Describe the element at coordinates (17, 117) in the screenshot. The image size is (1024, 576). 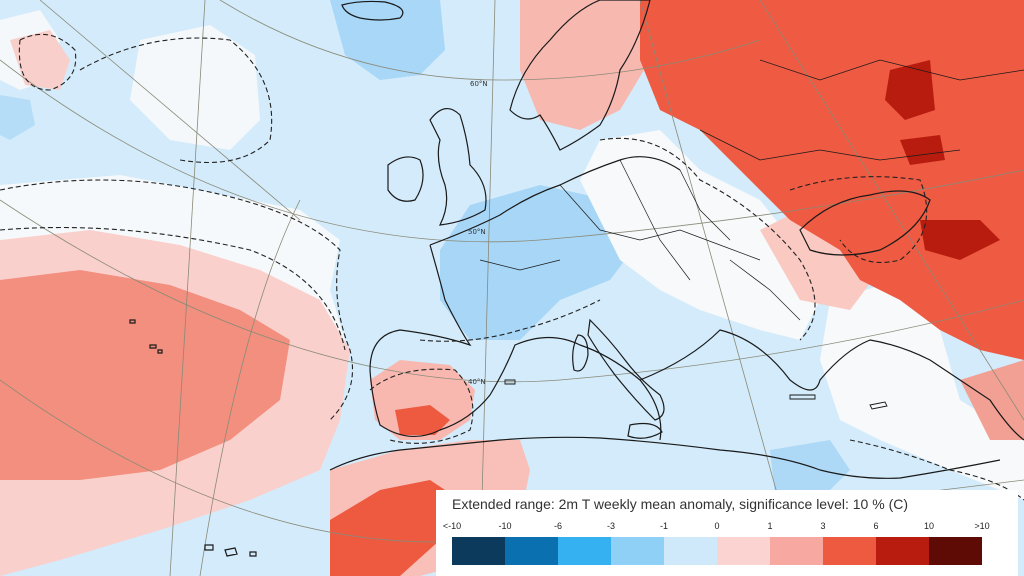
I see `anomaly-region-blue-west-atlantic` at that location.